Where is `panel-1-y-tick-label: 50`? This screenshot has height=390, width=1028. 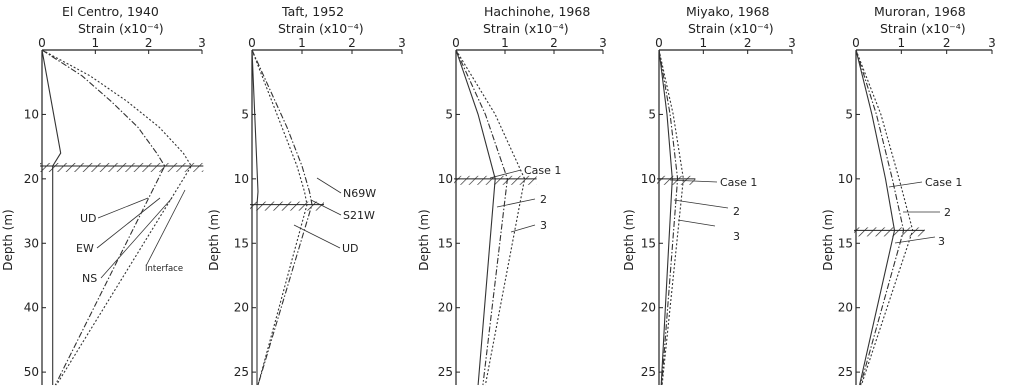 panel-1-y-tick-label: 50 is located at coordinates (31, 372).